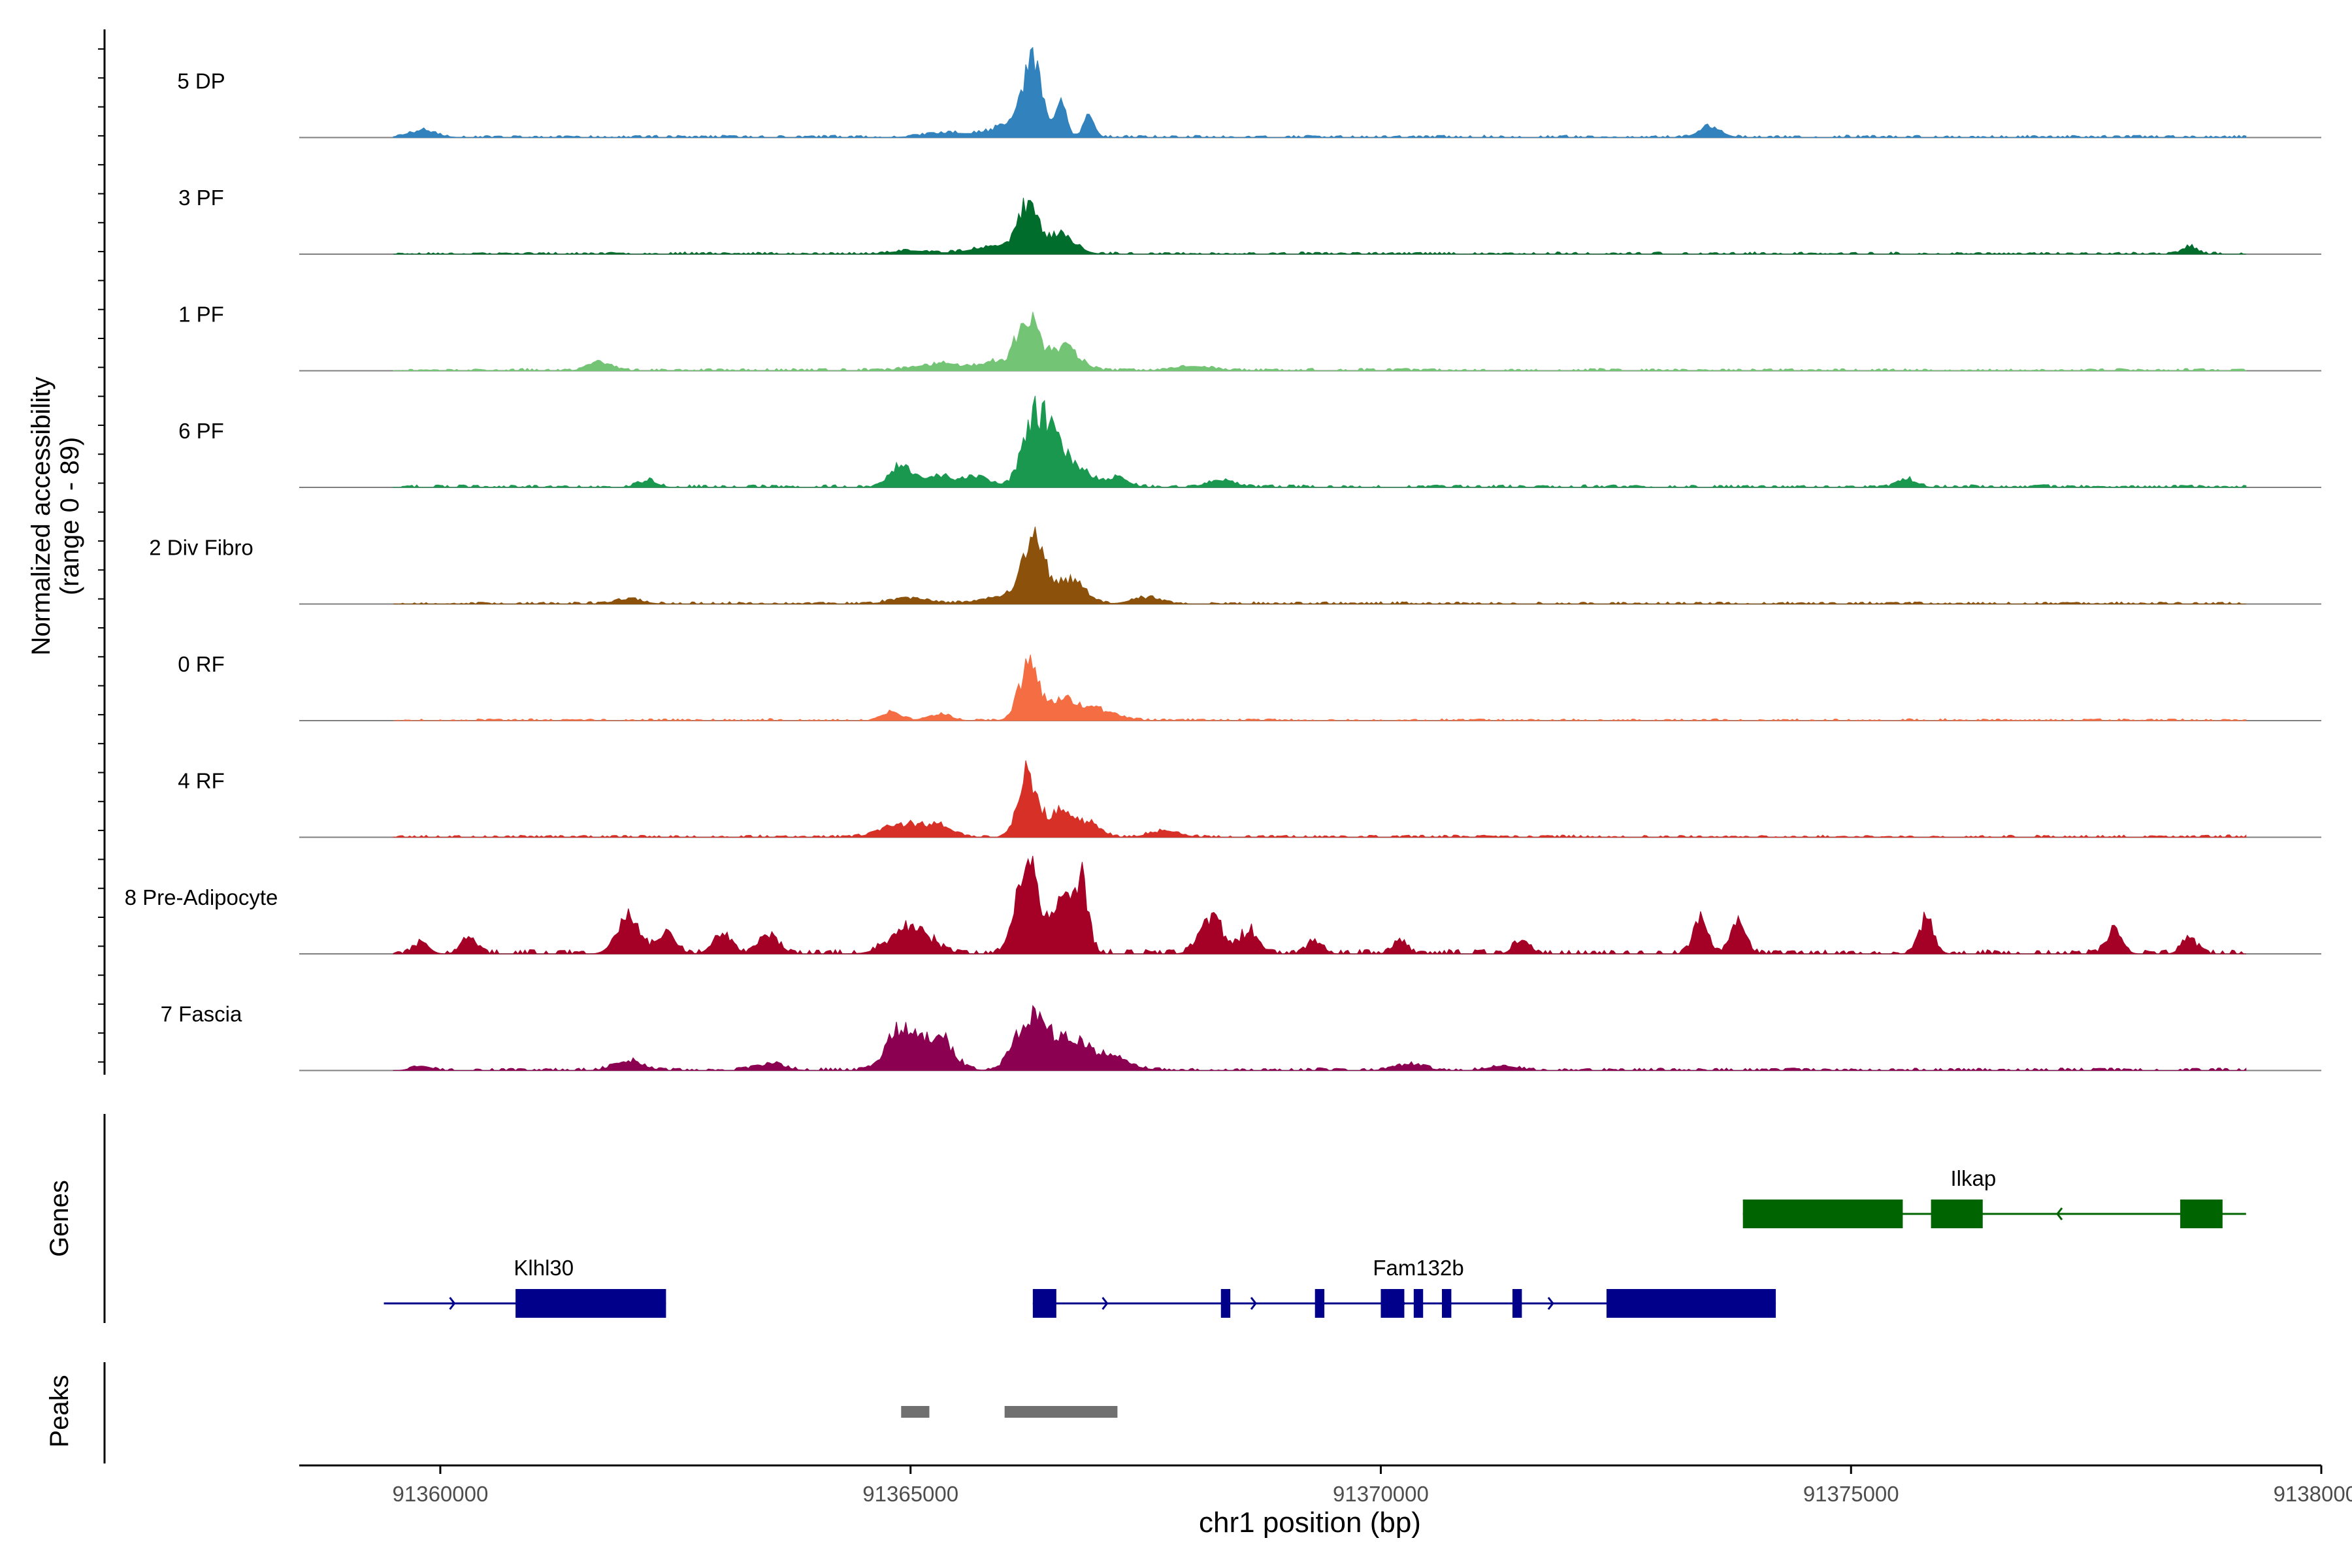  I want to click on track-2: 1 PF, so click(1249, 337).